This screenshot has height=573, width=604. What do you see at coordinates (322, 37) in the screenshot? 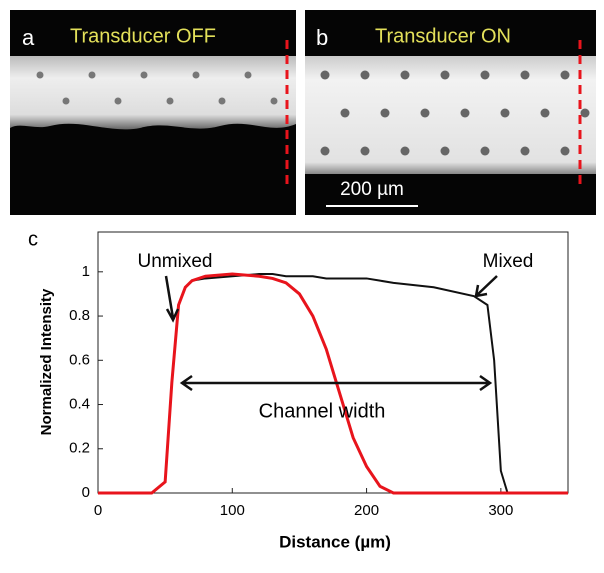
I see `panel-label: b` at bounding box center [322, 37].